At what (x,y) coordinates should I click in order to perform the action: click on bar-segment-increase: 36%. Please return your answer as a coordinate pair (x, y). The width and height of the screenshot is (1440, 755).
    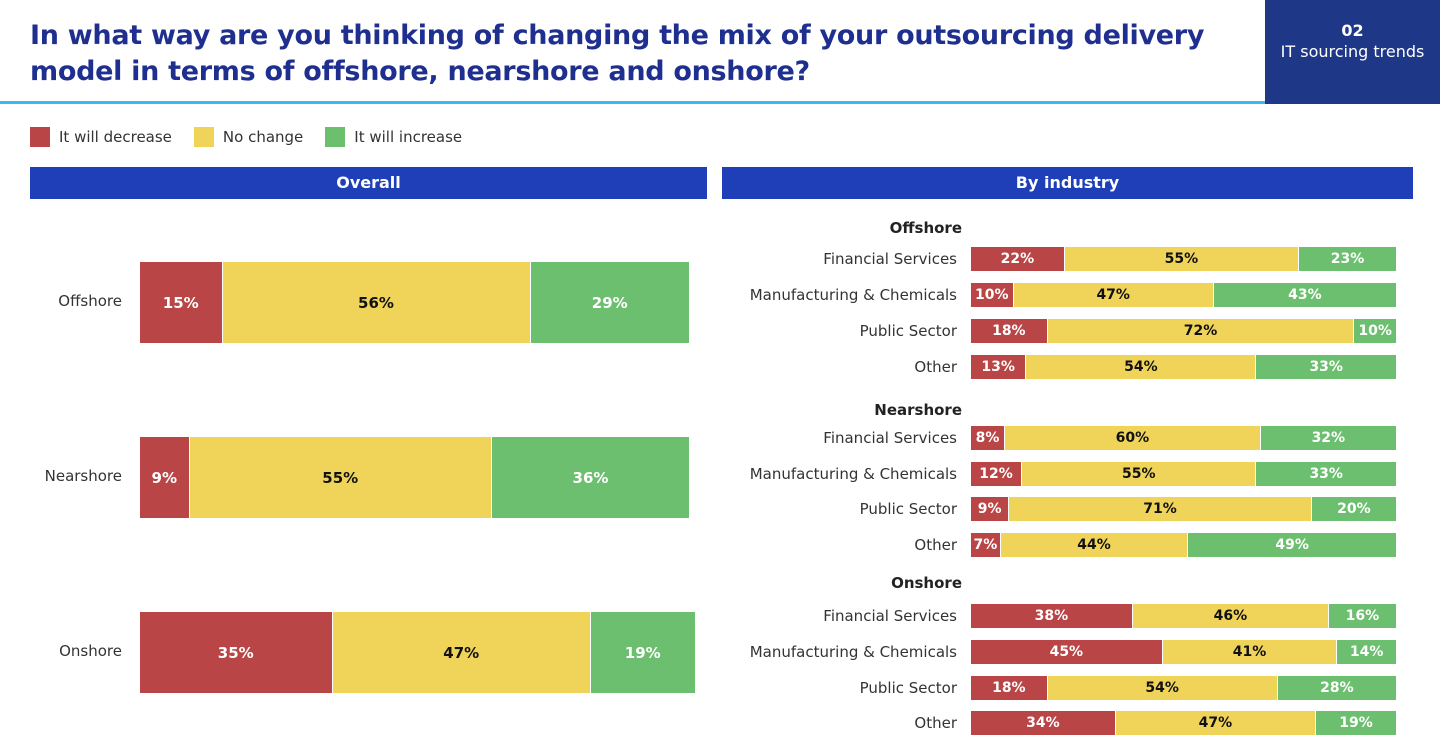
    Looking at the image, I should click on (591, 477).